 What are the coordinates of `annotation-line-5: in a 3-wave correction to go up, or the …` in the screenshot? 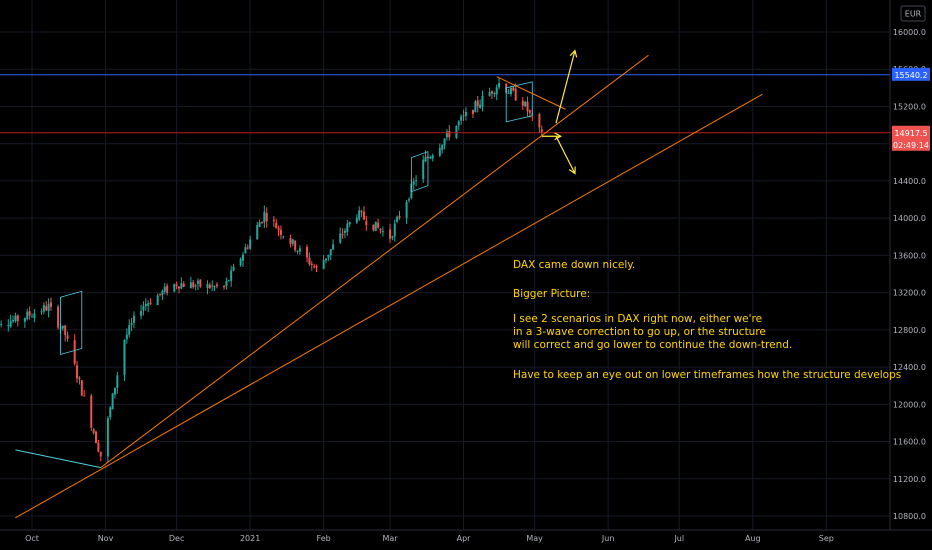 It's located at (639, 332).